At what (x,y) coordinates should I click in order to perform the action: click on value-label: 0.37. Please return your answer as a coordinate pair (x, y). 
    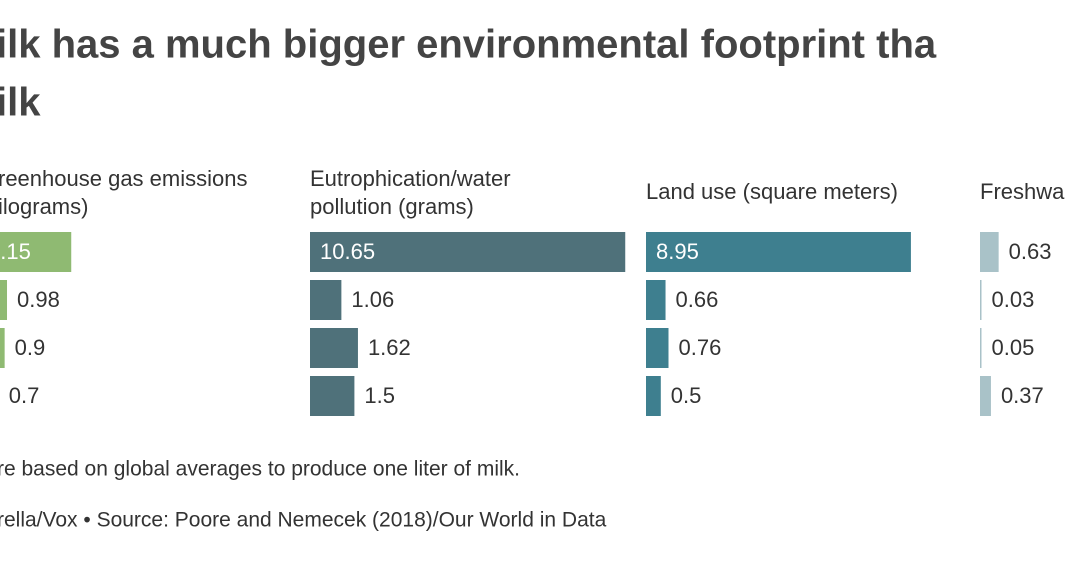
    Looking at the image, I should click on (1022, 395).